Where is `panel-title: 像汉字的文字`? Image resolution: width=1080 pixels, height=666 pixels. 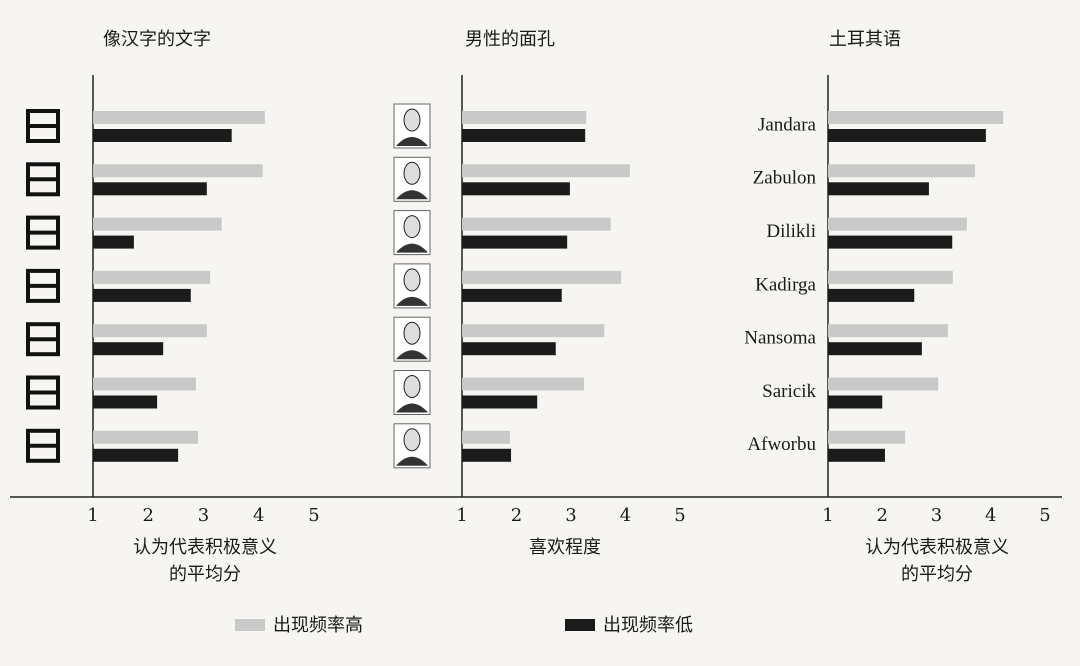 panel-title: 像汉字的文字 is located at coordinates (157, 39).